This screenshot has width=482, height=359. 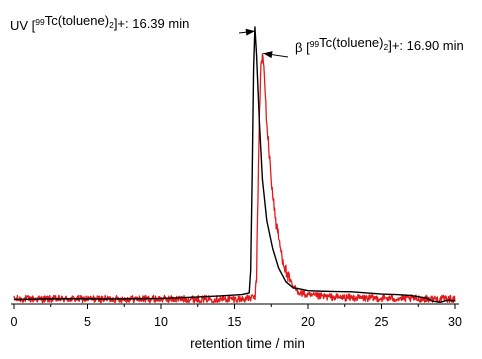 What do you see at coordinates (379, 45) in the screenshot?
I see `annotation-beta: β [99Tc(toluene)2]+: 16.90 min` at bounding box center [379, 45].